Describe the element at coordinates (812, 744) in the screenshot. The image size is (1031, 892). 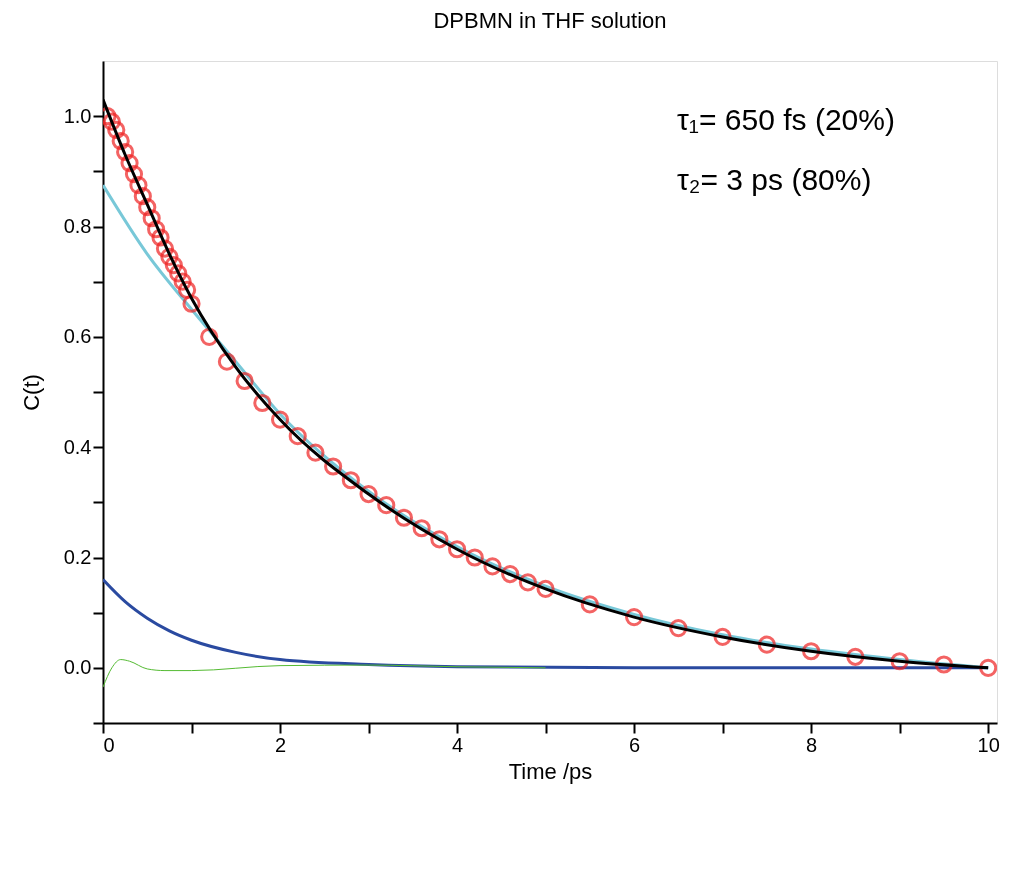
I see `x-tick-label: 8` at that location.